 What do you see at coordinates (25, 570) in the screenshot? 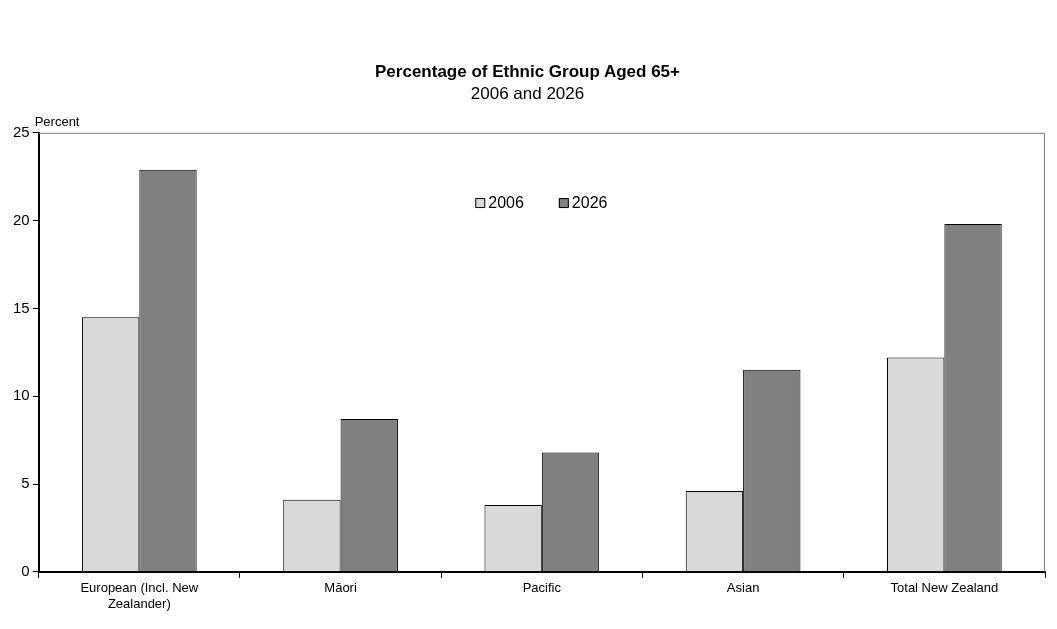
I see `y-tick-label: 0` at bounding box center [25, 570].